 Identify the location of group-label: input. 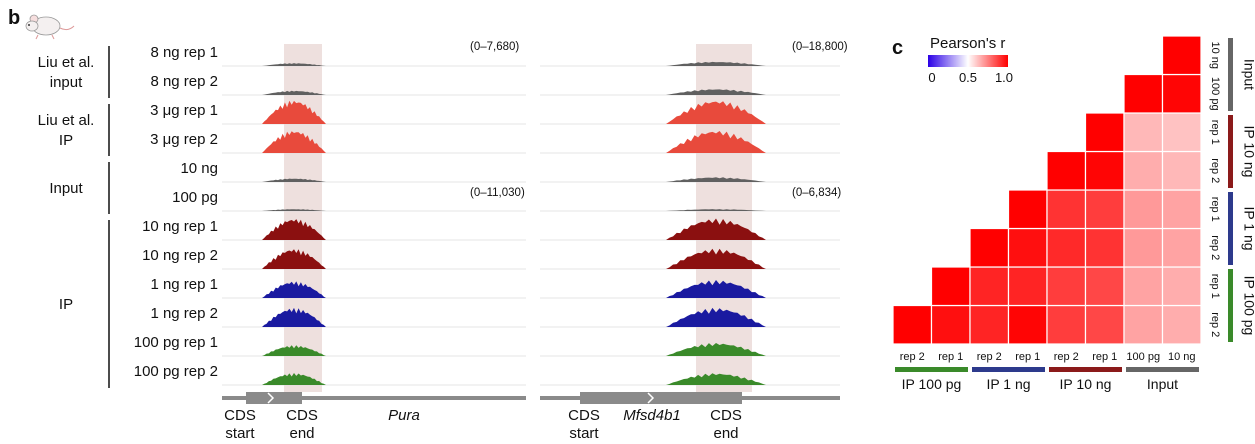
(66, 82).